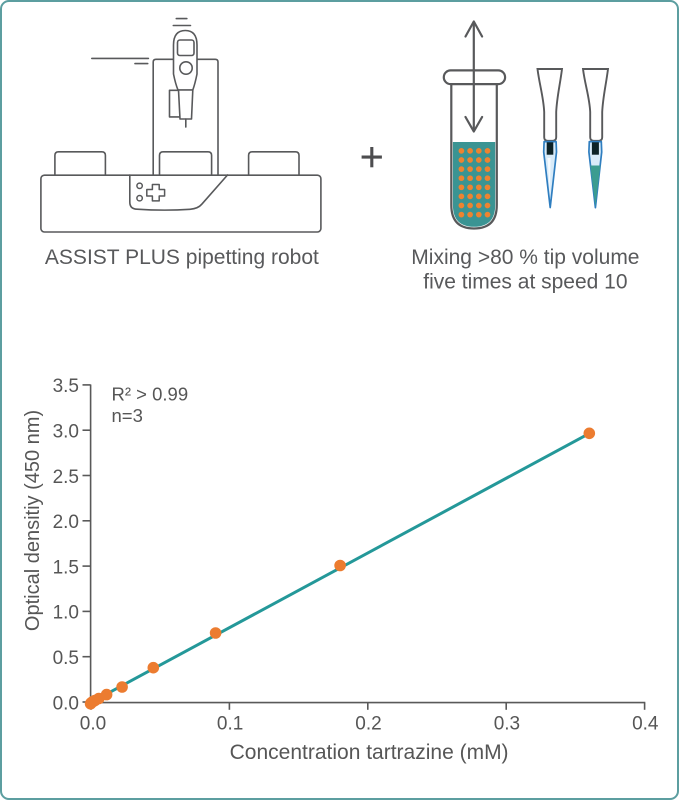 This screenshot has height=800, width=679. What do you see at coordinates (182, 257) in the screenshot?
I see `svg-text: ASSIST PLUS pipetting robot` at bounding box center [182, 257].